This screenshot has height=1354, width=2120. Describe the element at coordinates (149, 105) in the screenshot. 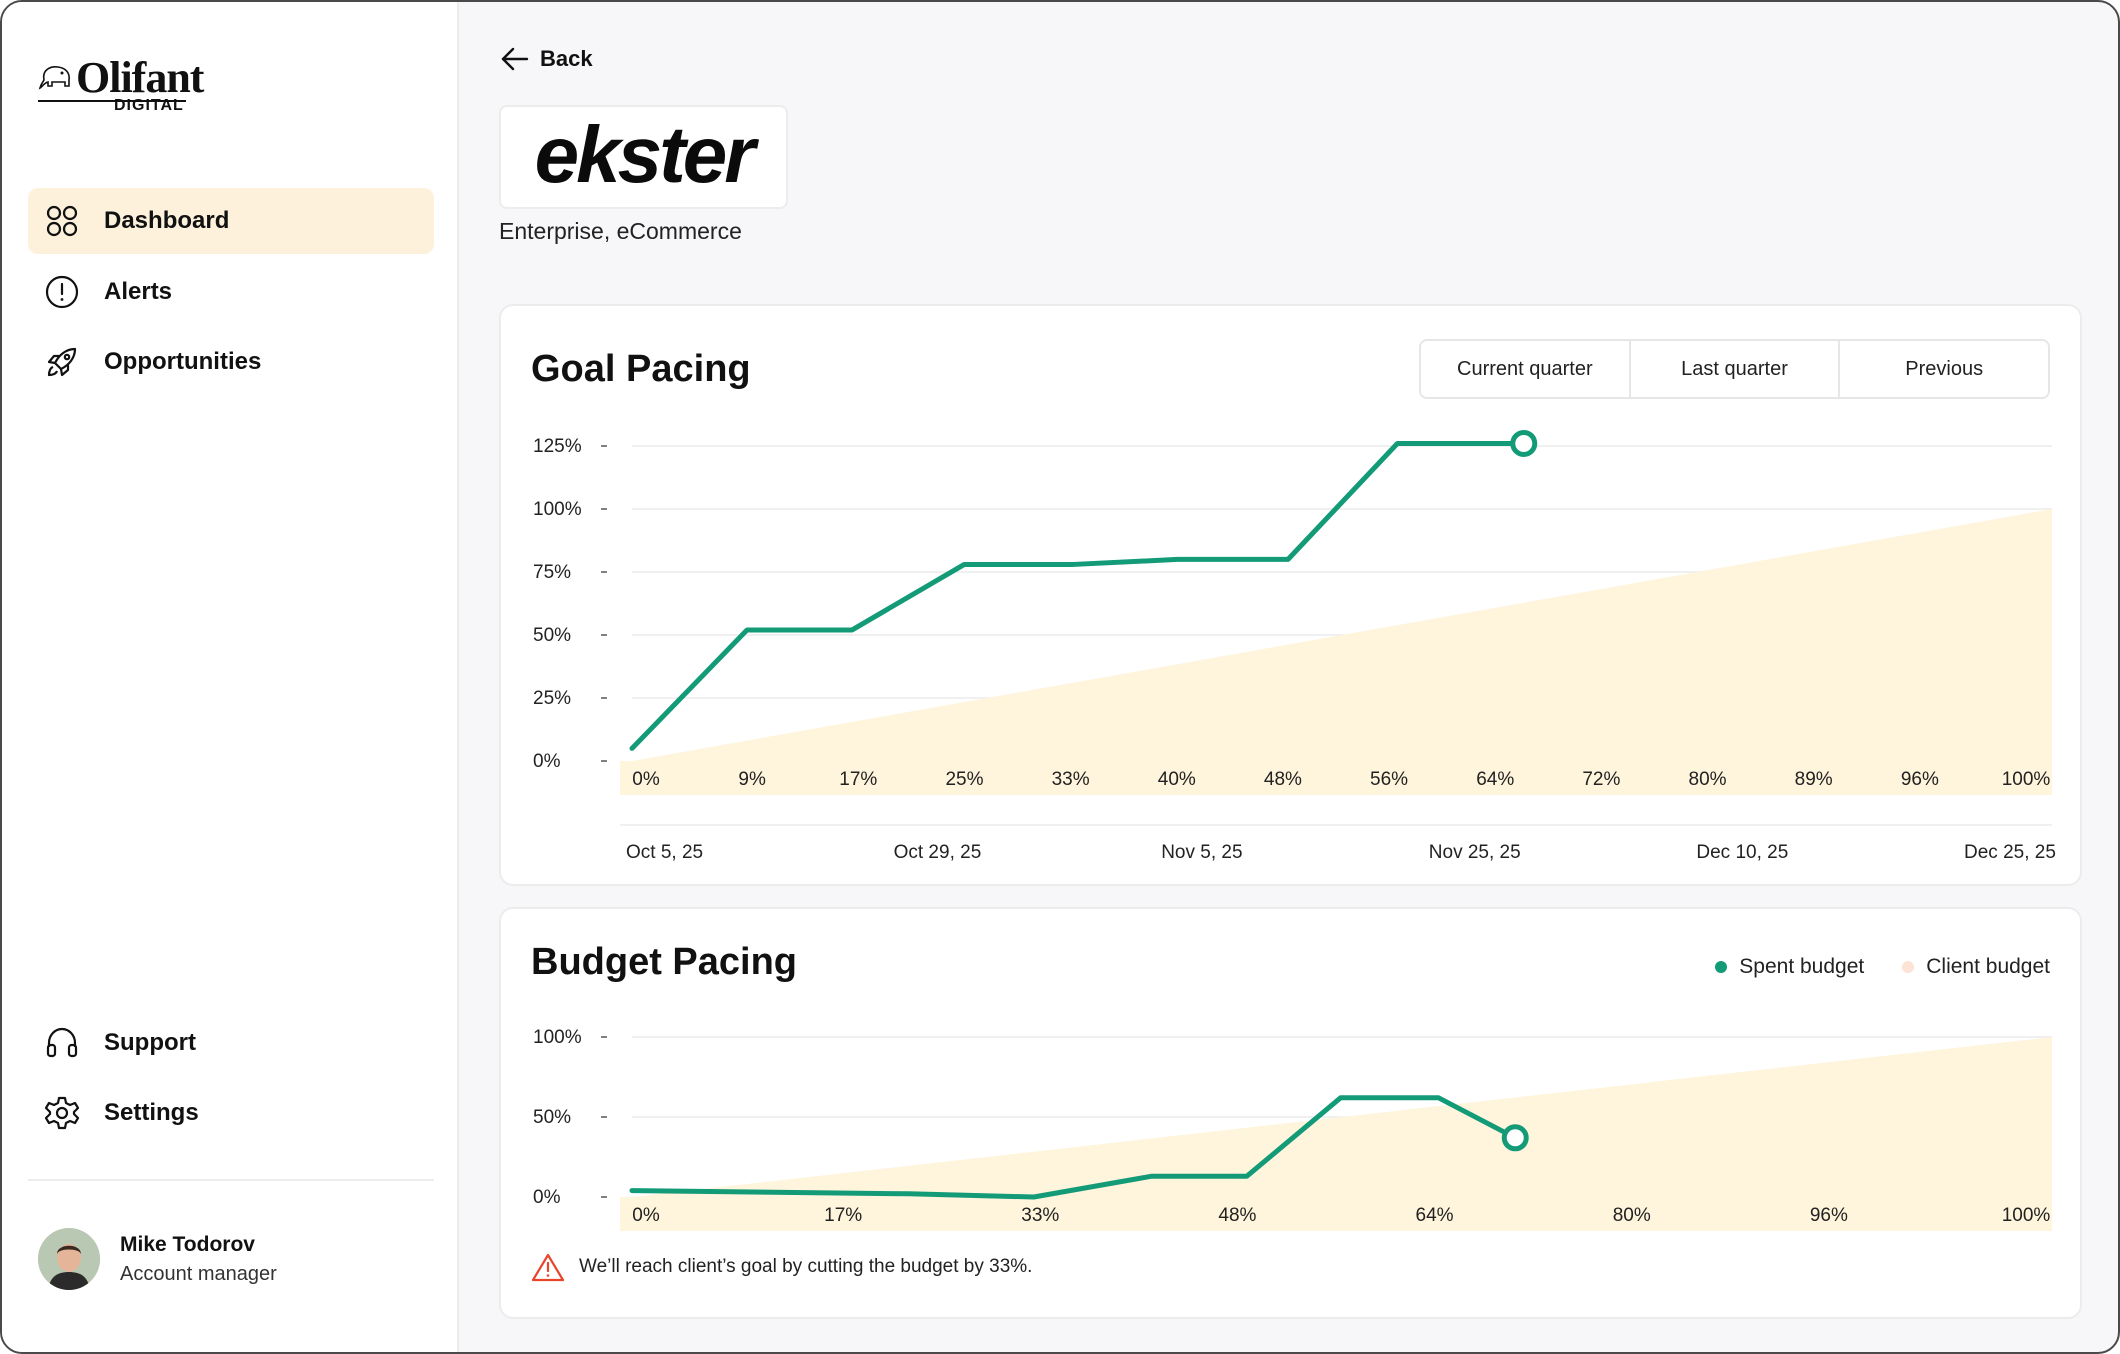

I see `logo-subtitle: DIGITAL` at that location.